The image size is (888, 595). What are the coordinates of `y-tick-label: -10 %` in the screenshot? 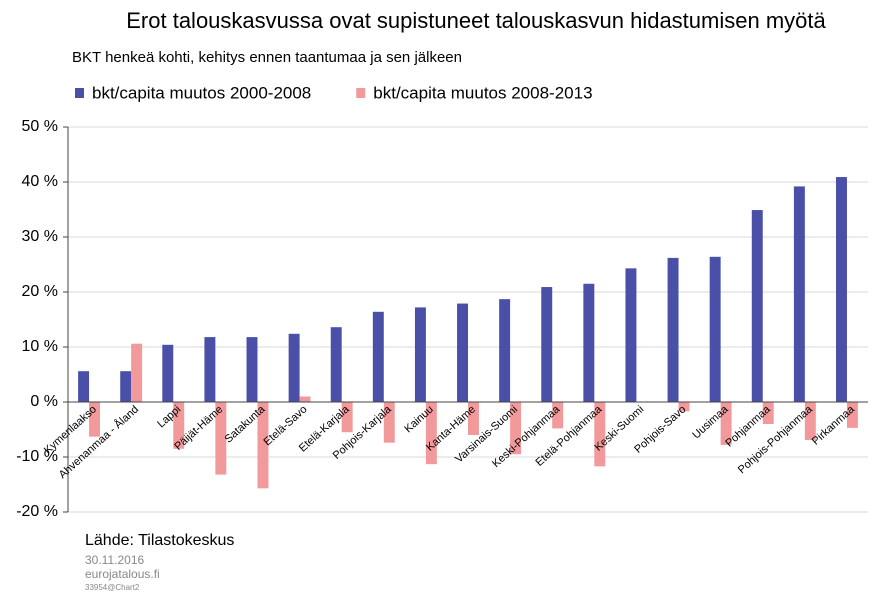 It's located at (37, 456).